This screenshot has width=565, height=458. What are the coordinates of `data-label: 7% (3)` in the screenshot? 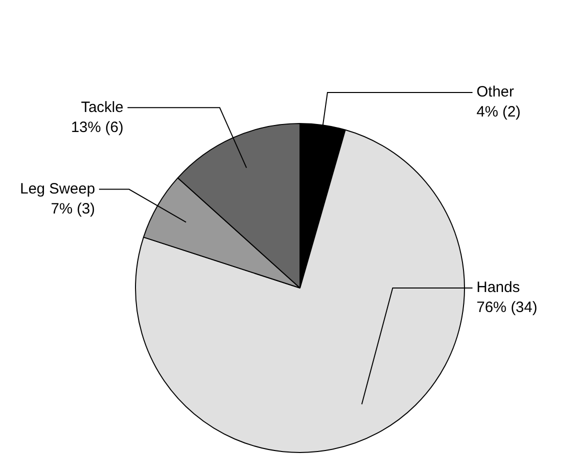 It's located at (73, 209).